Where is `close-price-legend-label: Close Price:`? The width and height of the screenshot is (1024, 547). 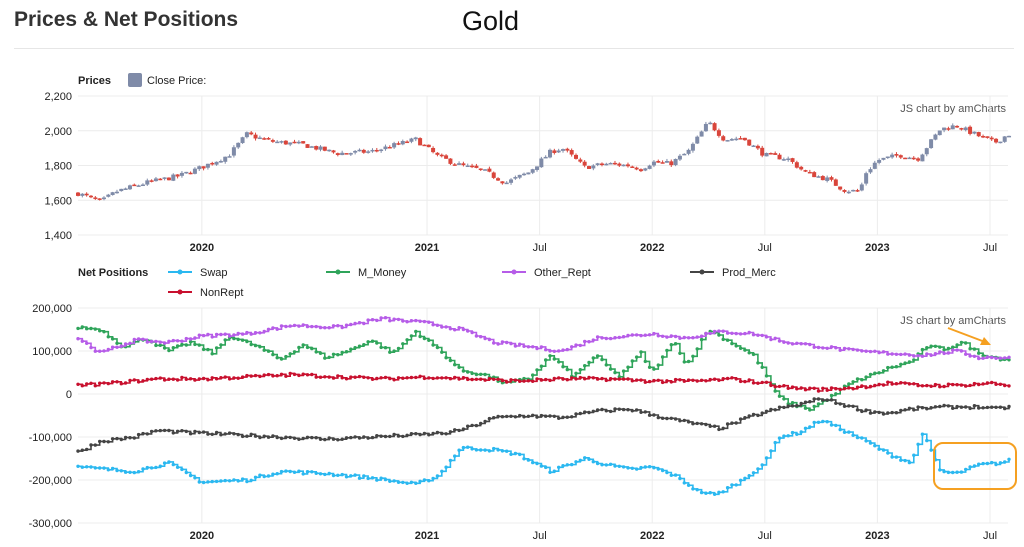 close-price-legend-label: Close Price: is located at coordinates (176, 81).